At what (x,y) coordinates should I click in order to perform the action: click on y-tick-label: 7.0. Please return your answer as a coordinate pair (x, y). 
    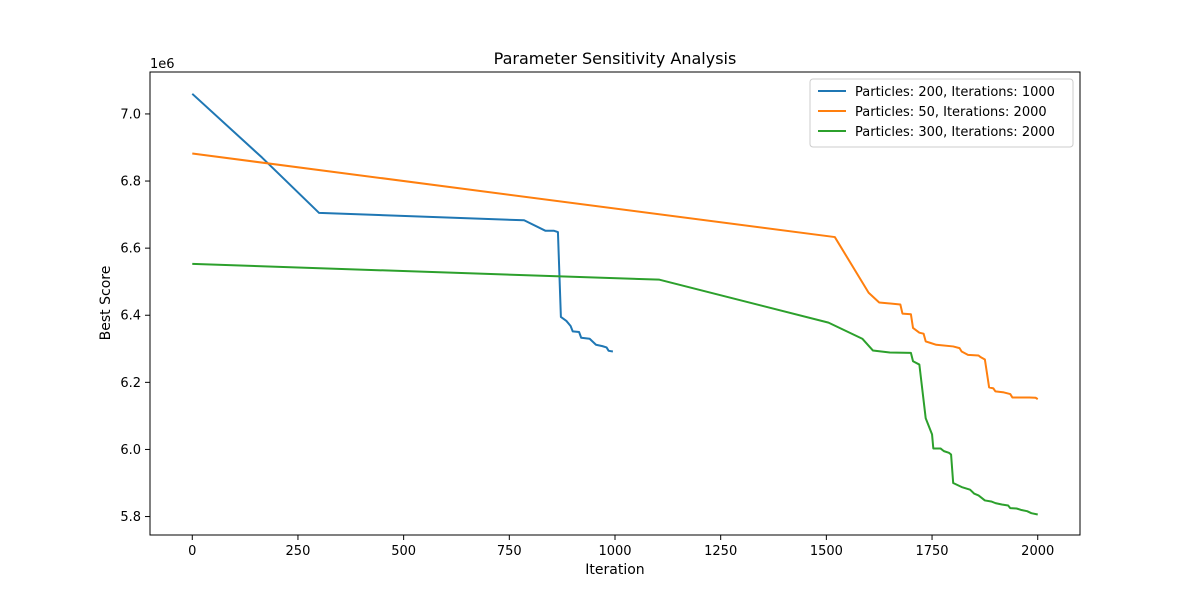
    Looking at the image, I should click on (130, 114).